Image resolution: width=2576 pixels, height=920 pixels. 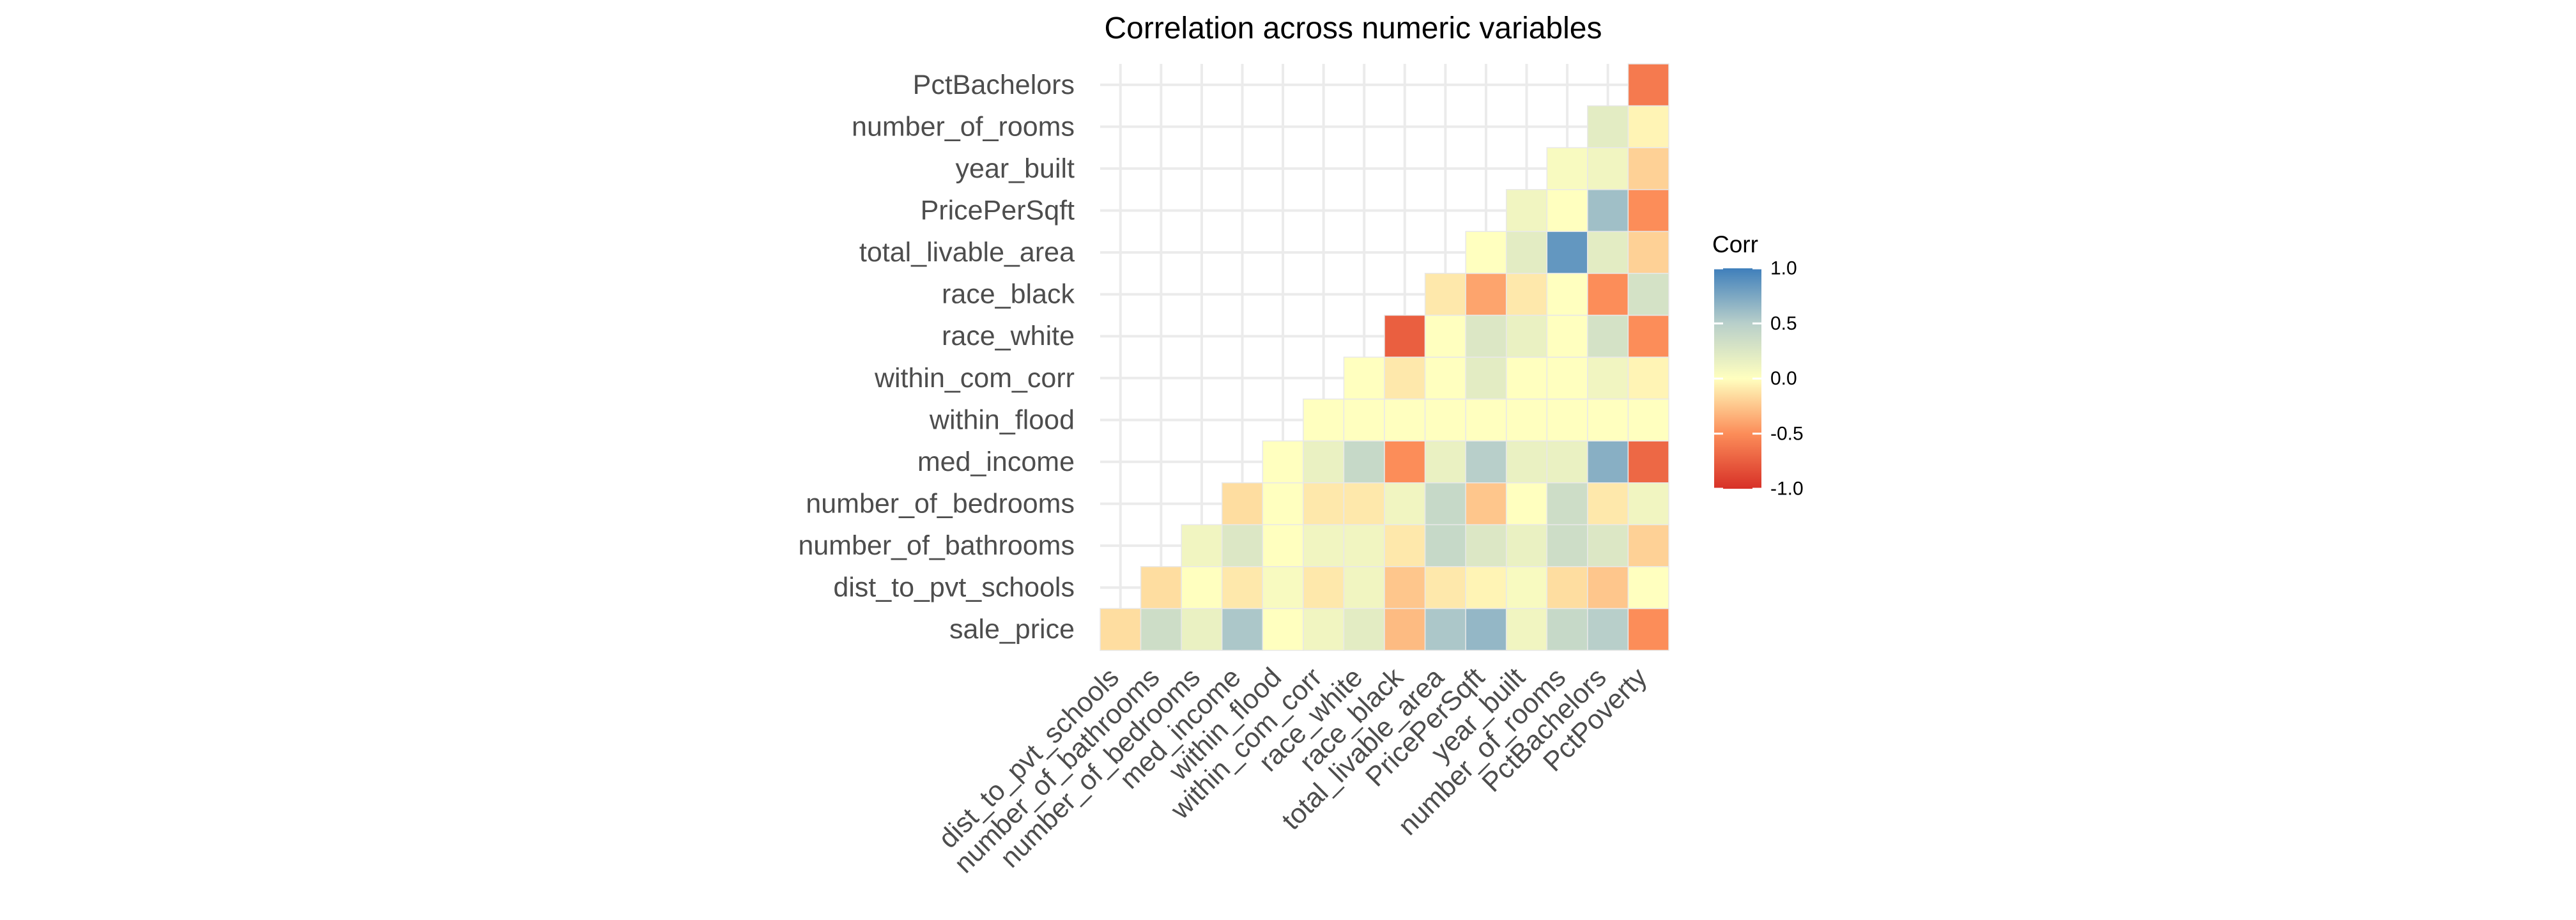 What do you see at coordinates (1783, 323) in the screenshot?
I see `legend-tick-label: 0.5` at bounding box center [1783, 323].